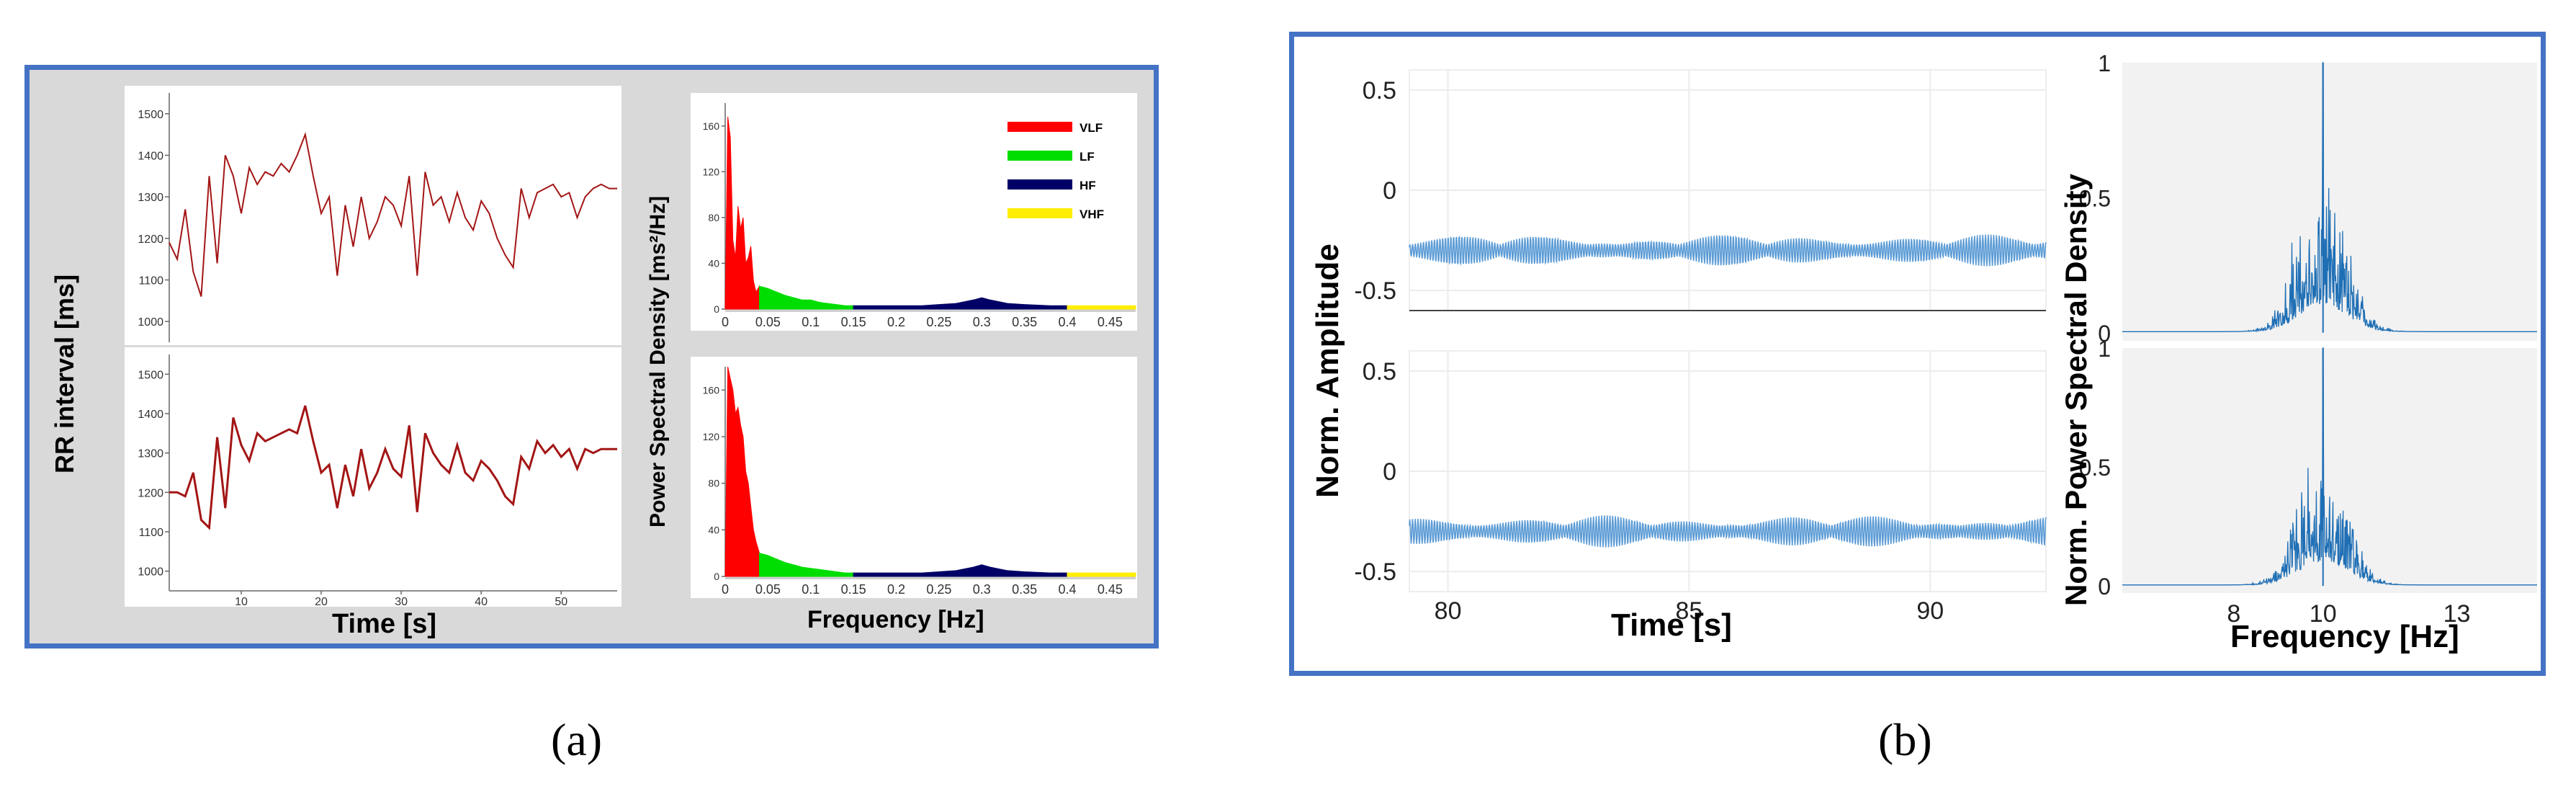  Describe the element at coordinates (1327, 371) in the screenshot. I see `b-eeg-ylabel: Norm. Amplitude` at that location.